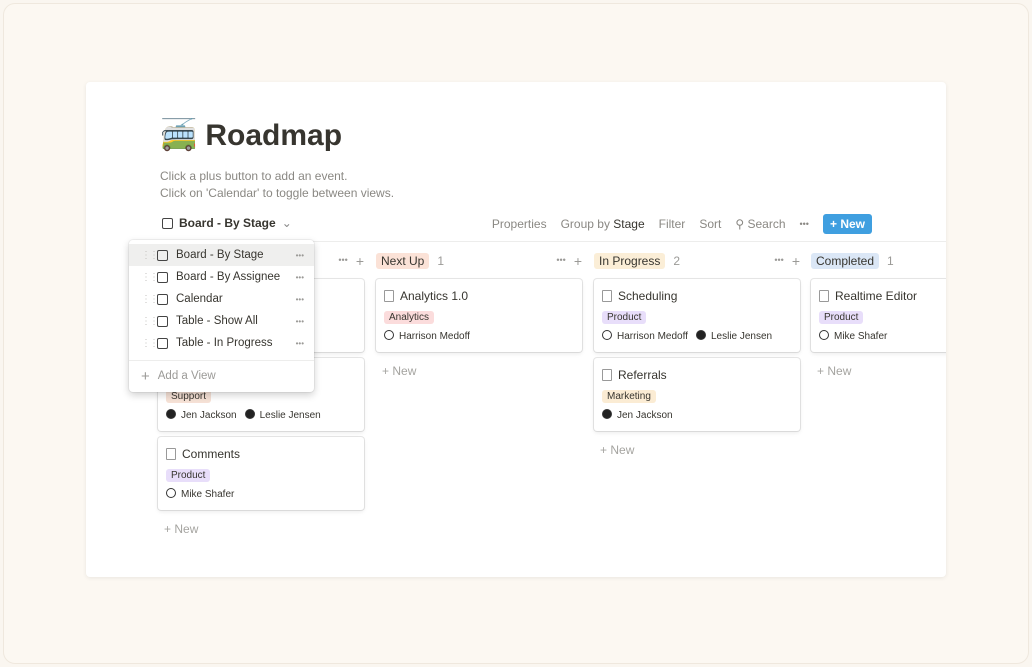 The height and width of the screenshot is (667, 1032). I want to click on search-button: ⚲ Search, so click(760, 224).